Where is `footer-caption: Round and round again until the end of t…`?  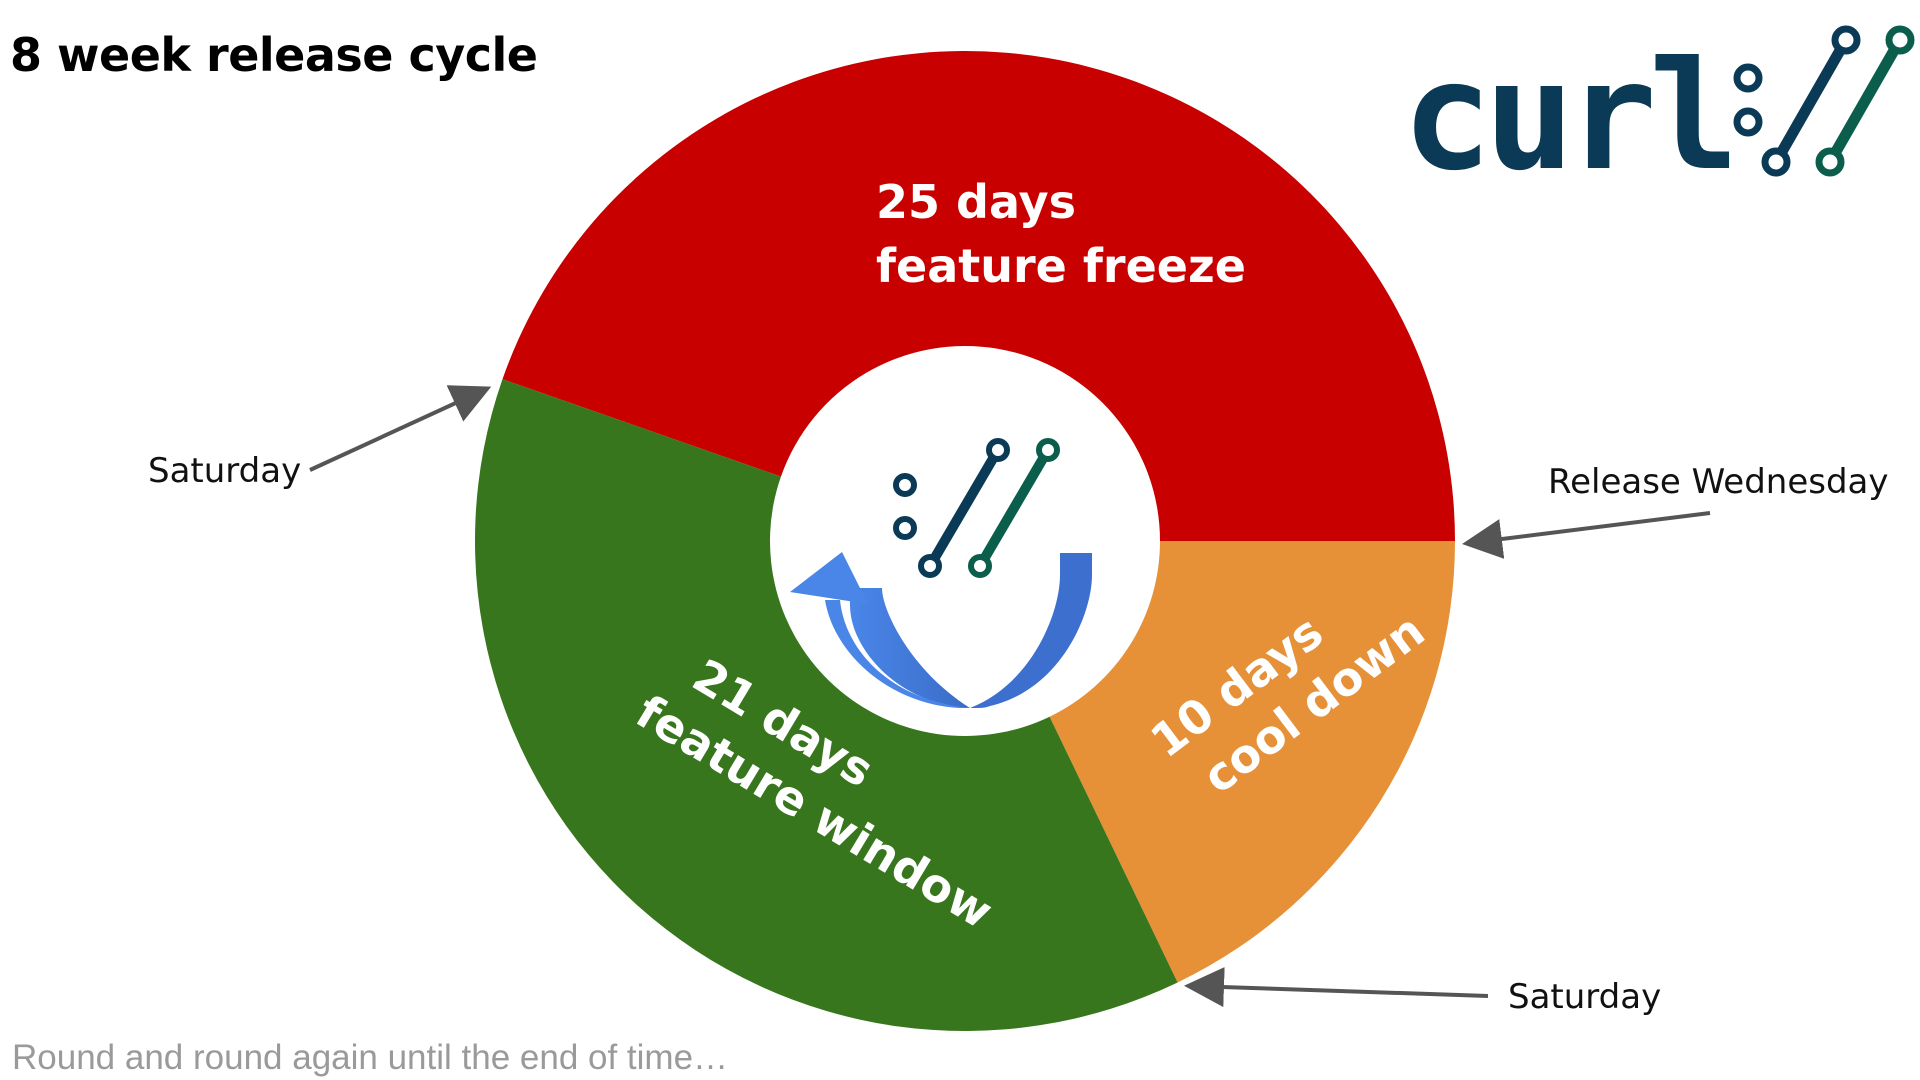
footer-caption: Round and round again until the end of t… is located at coordinates (370, 1057).